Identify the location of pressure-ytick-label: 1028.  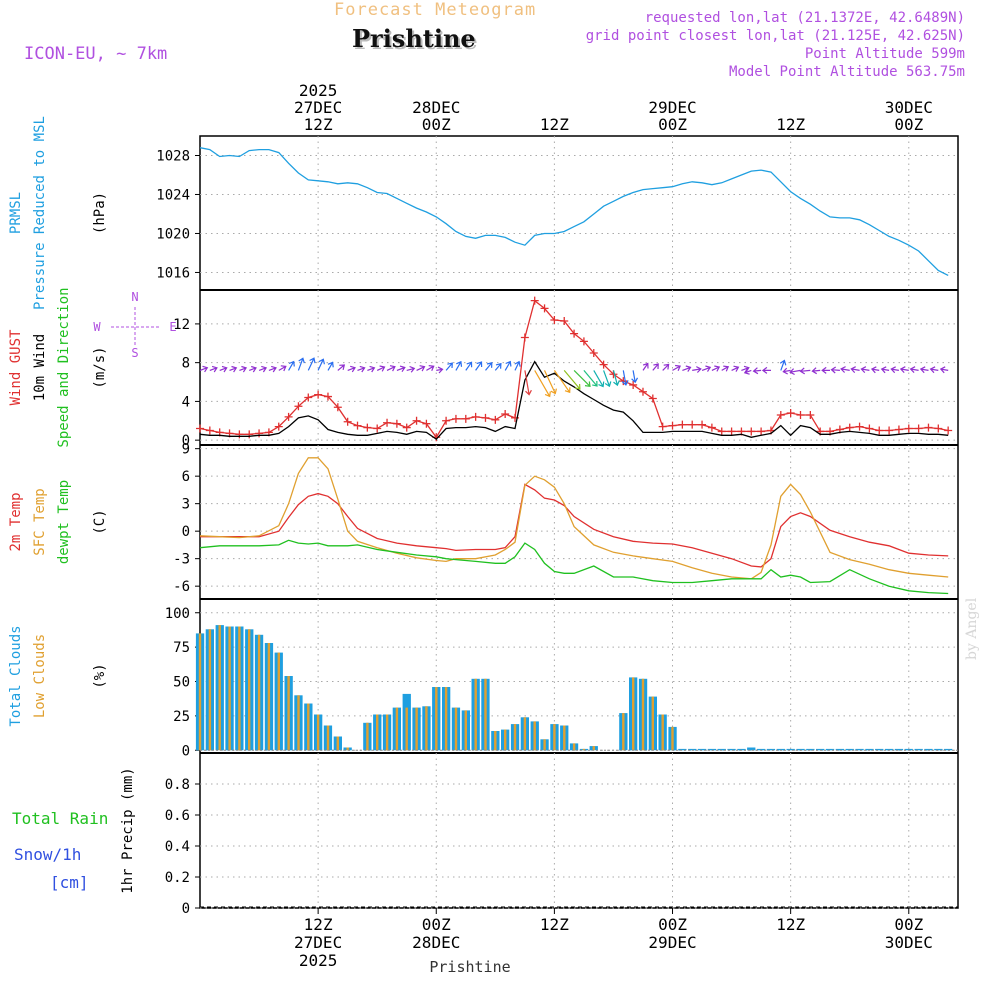
(173, 156).